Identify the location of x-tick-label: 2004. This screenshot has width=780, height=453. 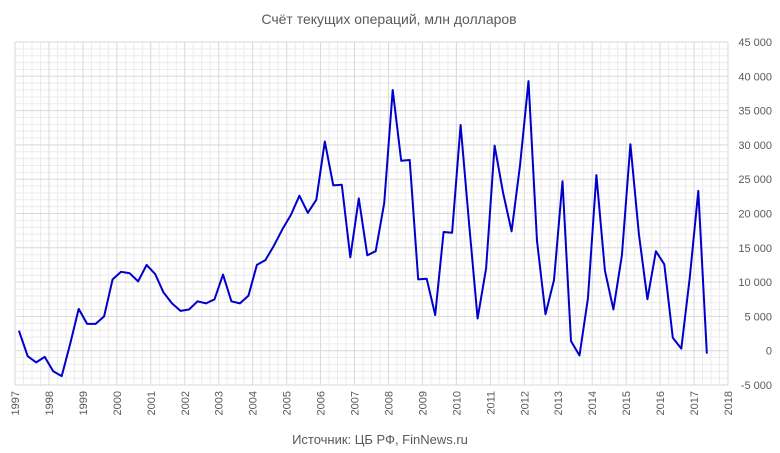
(254, 403).